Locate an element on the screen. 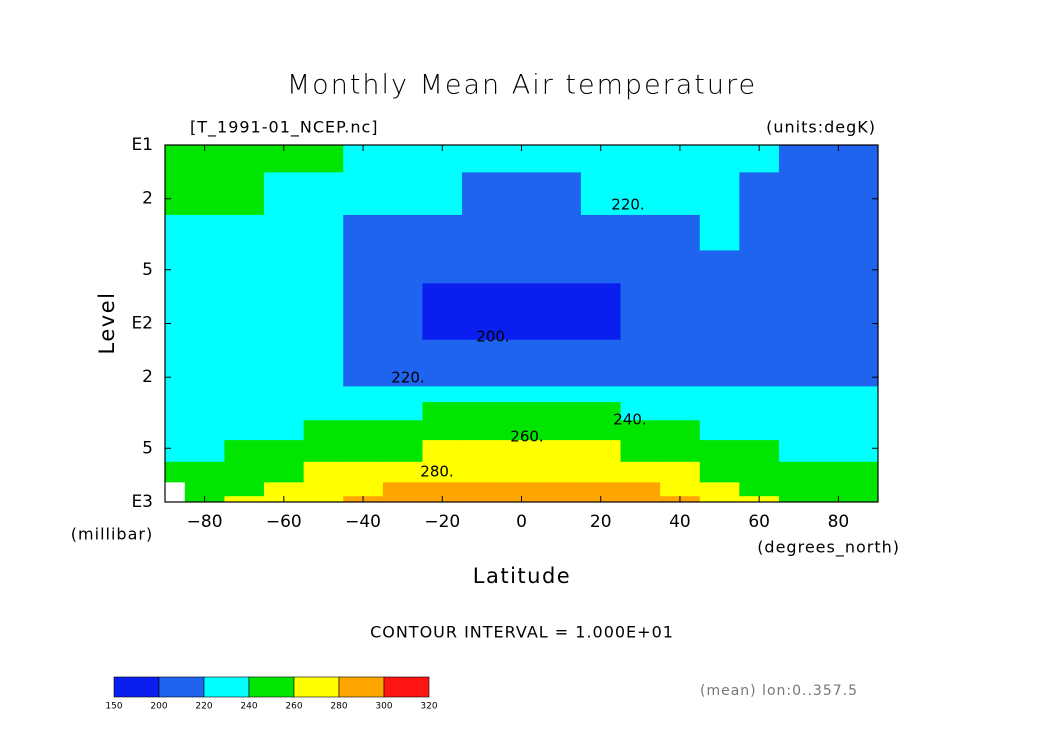 The image size is (1044, 739). y-tick-label: E2 is located at coordinates (142, 324).